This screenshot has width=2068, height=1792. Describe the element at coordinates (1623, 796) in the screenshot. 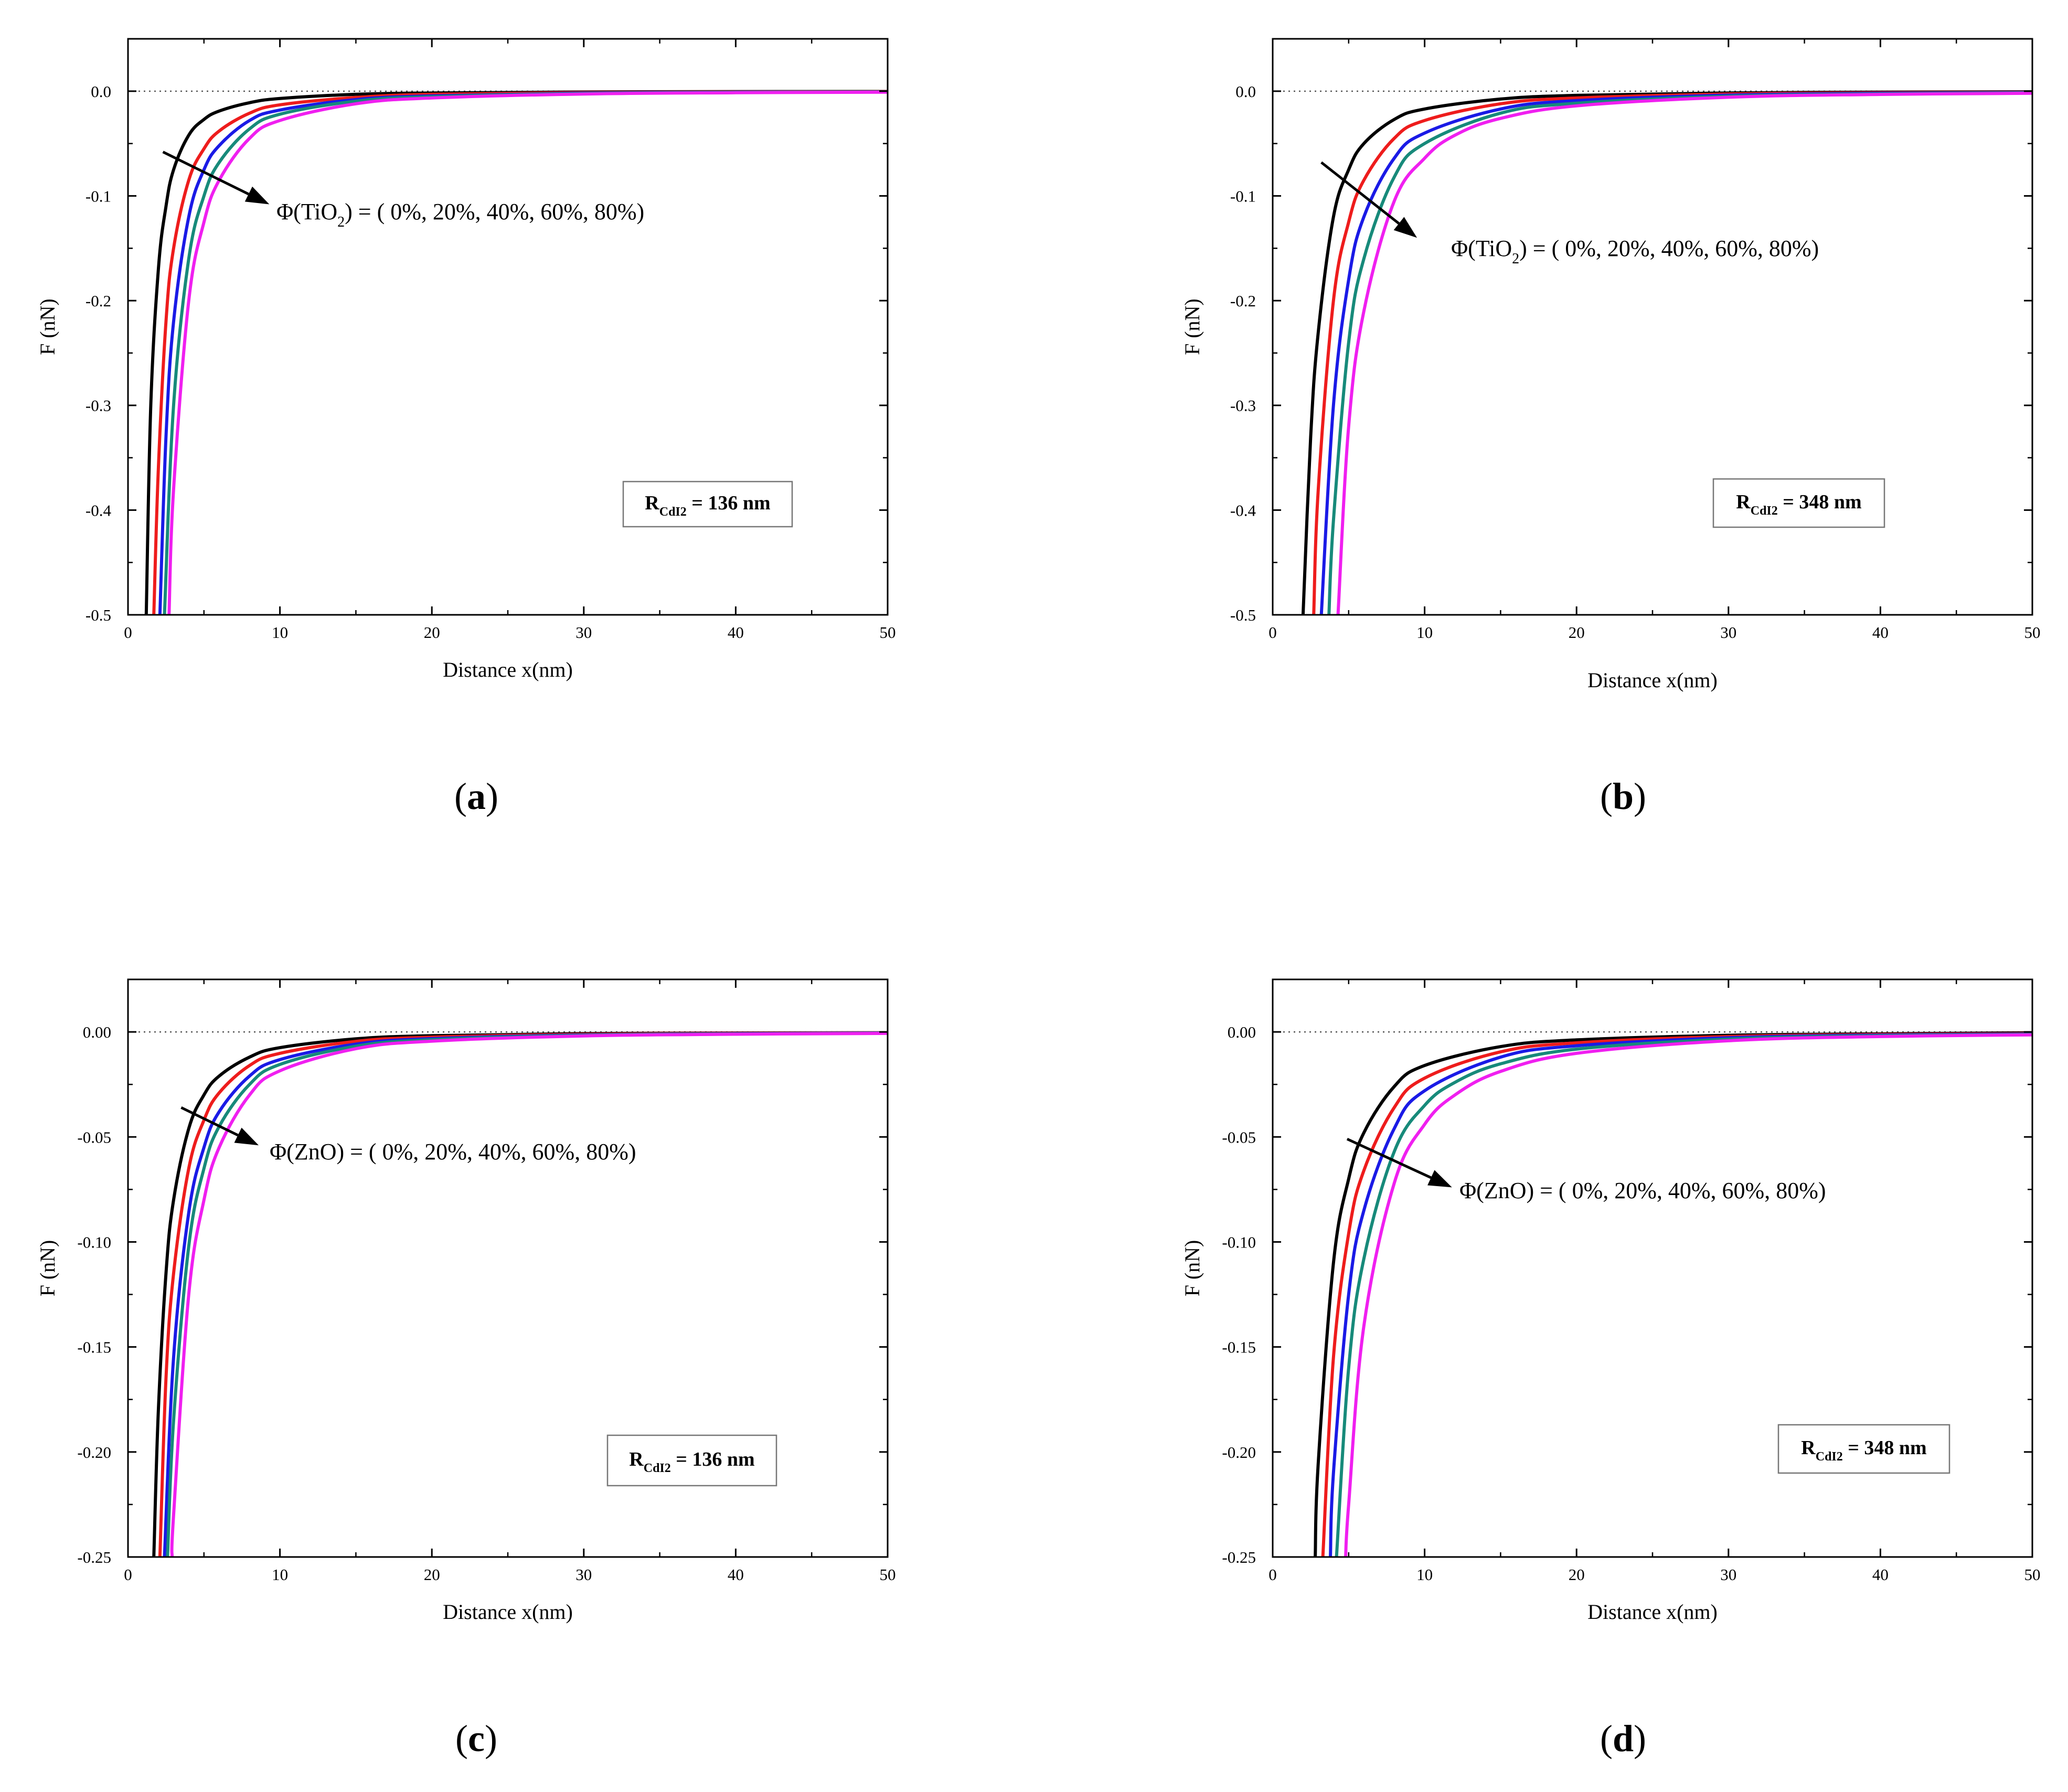

I see `panel-label: (b)` at that location.